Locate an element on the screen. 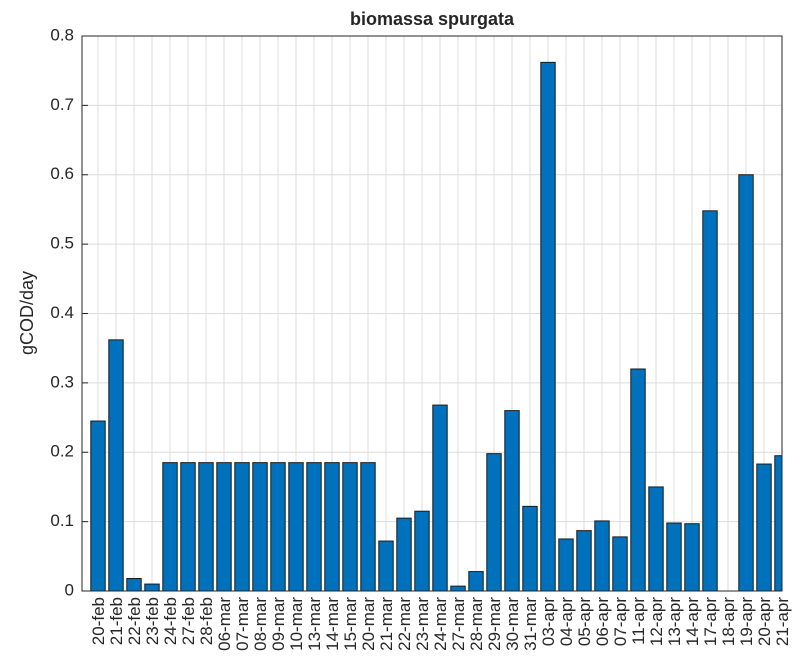 Image resolution: width=800 pixels, height=666 pixels. x-tick-label: 18-apr is located at coordinates (728, 621).